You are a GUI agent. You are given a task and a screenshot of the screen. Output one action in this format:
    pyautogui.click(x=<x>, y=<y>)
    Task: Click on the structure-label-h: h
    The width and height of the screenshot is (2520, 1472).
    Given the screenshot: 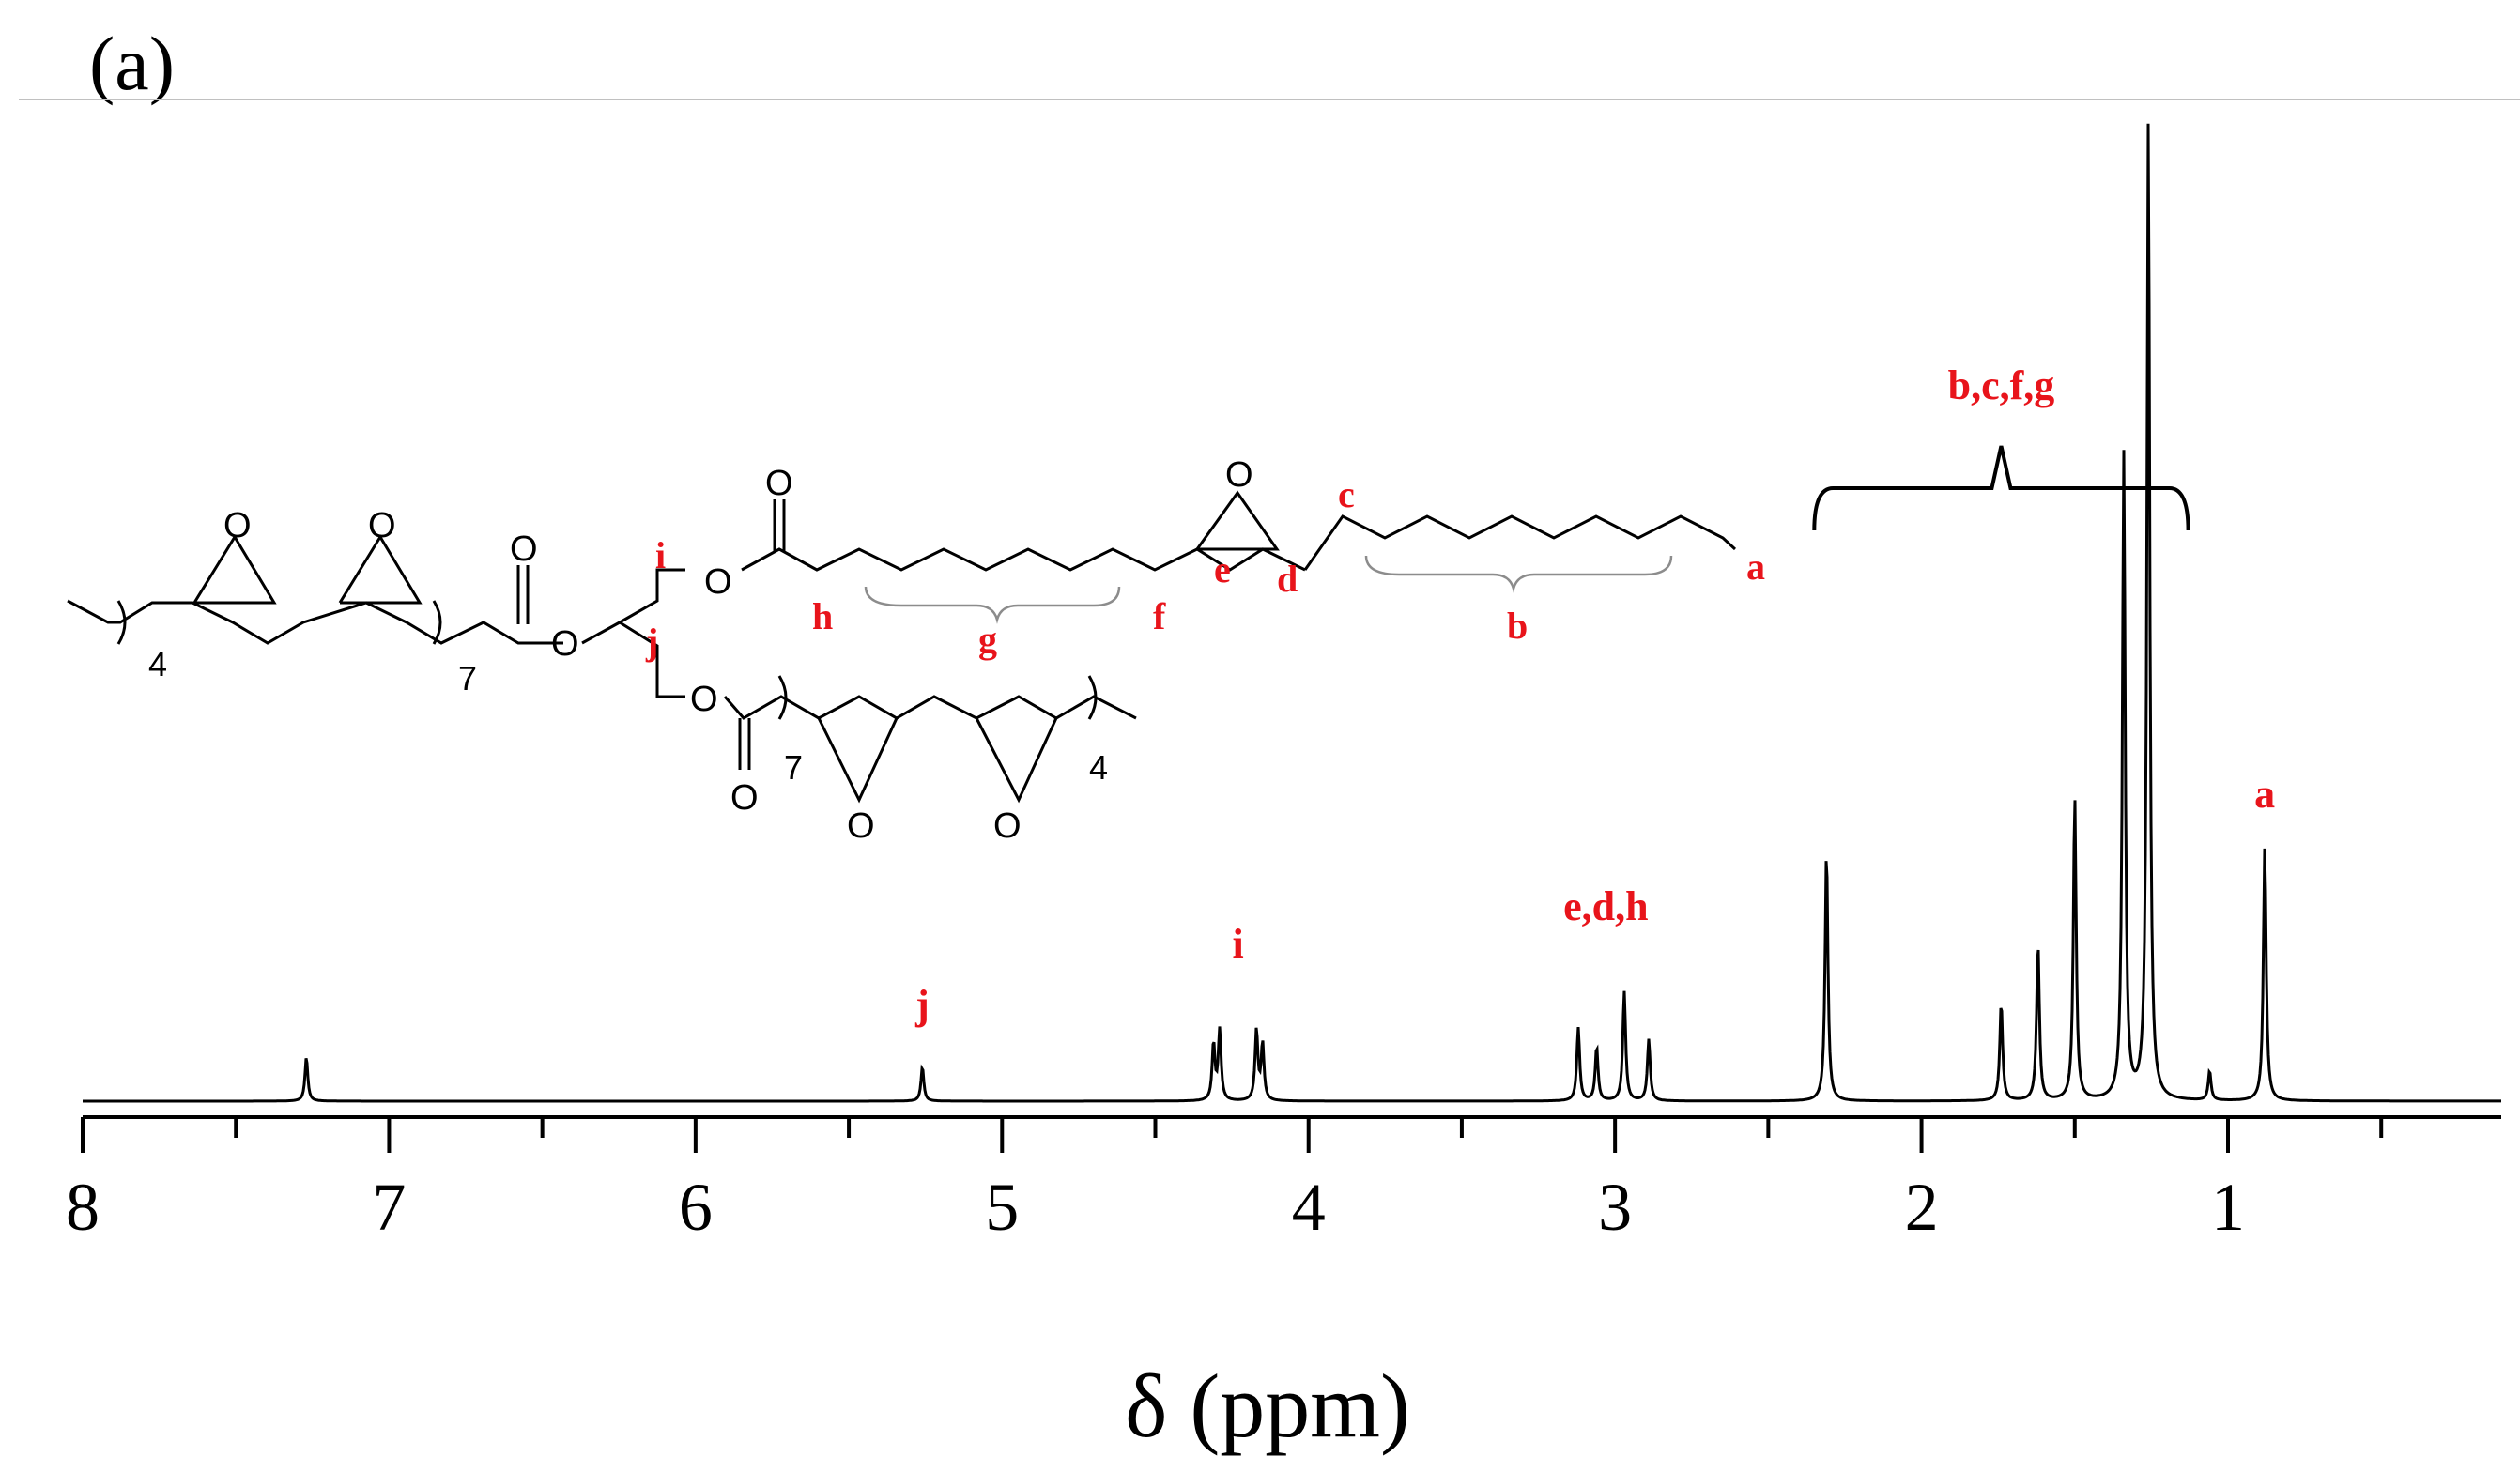 What is the action you would take?
    pyautogui.click(x=822, y=616)
    